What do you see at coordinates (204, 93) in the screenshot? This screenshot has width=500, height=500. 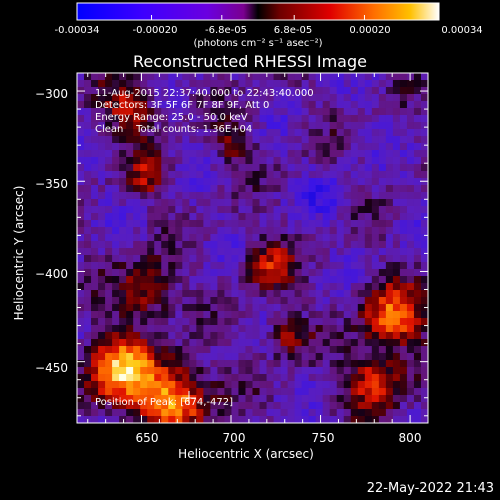 I see `time-range-annotation: 11-Aug-2015 22:37:40.000 to 22:43:40.000` at bounding box center [204, 93].